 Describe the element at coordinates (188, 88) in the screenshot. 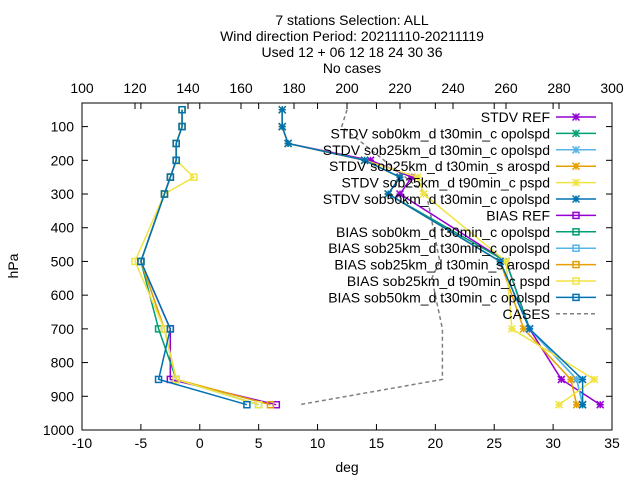

I see `top-tick-label: 140` at that location.